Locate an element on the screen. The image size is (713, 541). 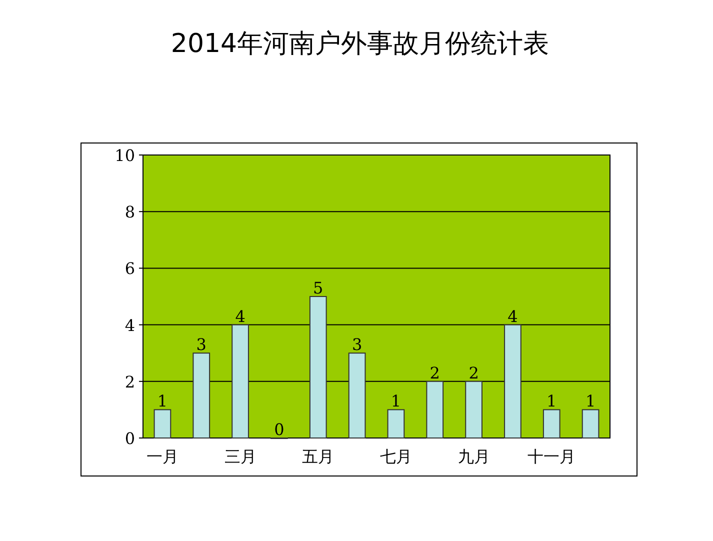
x-tick-label: 十一月 is located at coordinates (552, 456).